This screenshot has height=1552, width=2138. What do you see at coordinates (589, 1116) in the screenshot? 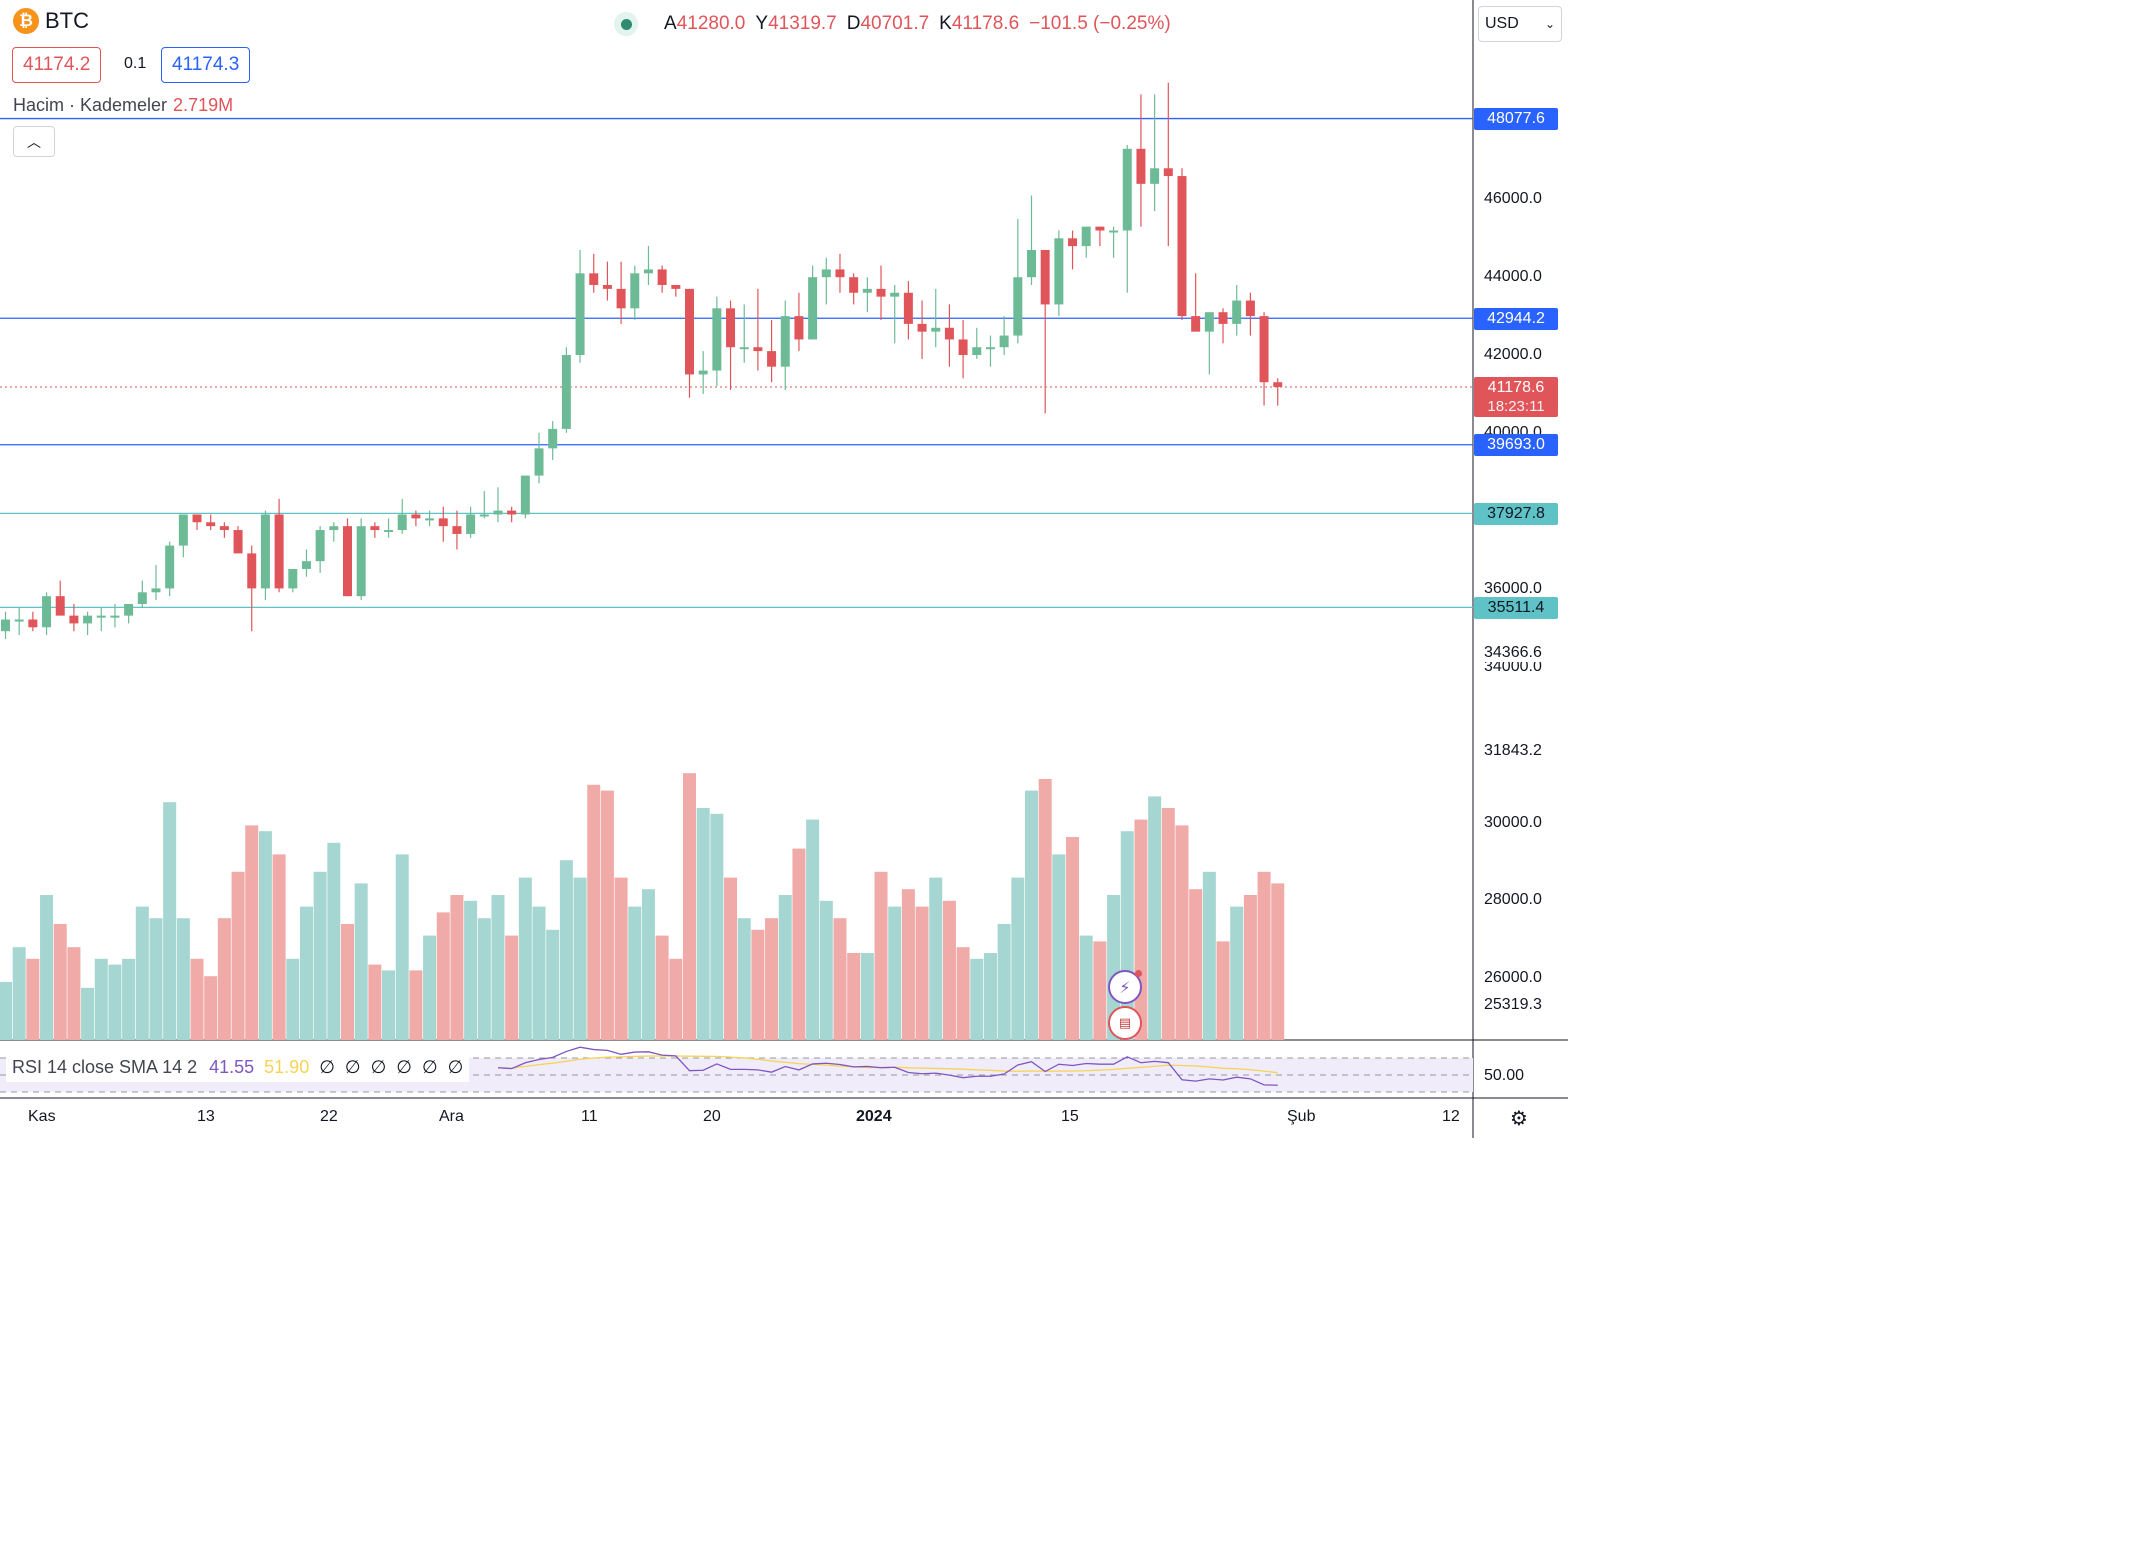
I see `time-axis-label: 11` at bounding box center [589, 1116].